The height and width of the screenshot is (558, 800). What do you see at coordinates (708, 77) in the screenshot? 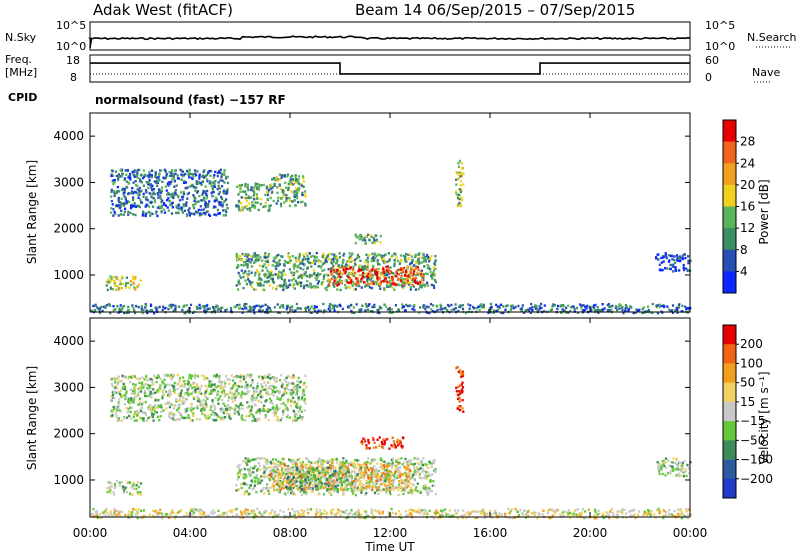
I see `nave-tick-bottom: 0` at bounding box center [708, 77].